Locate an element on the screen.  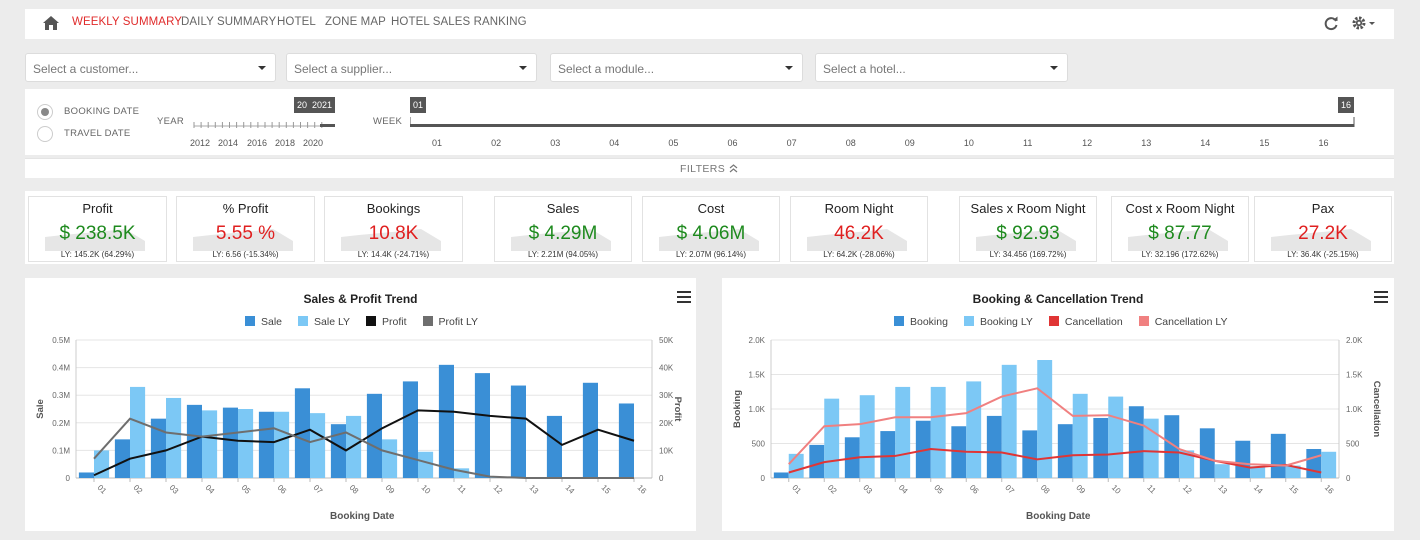
tab-daily-summary: DAILY SUMMARY is located at coordinates (229, 22).